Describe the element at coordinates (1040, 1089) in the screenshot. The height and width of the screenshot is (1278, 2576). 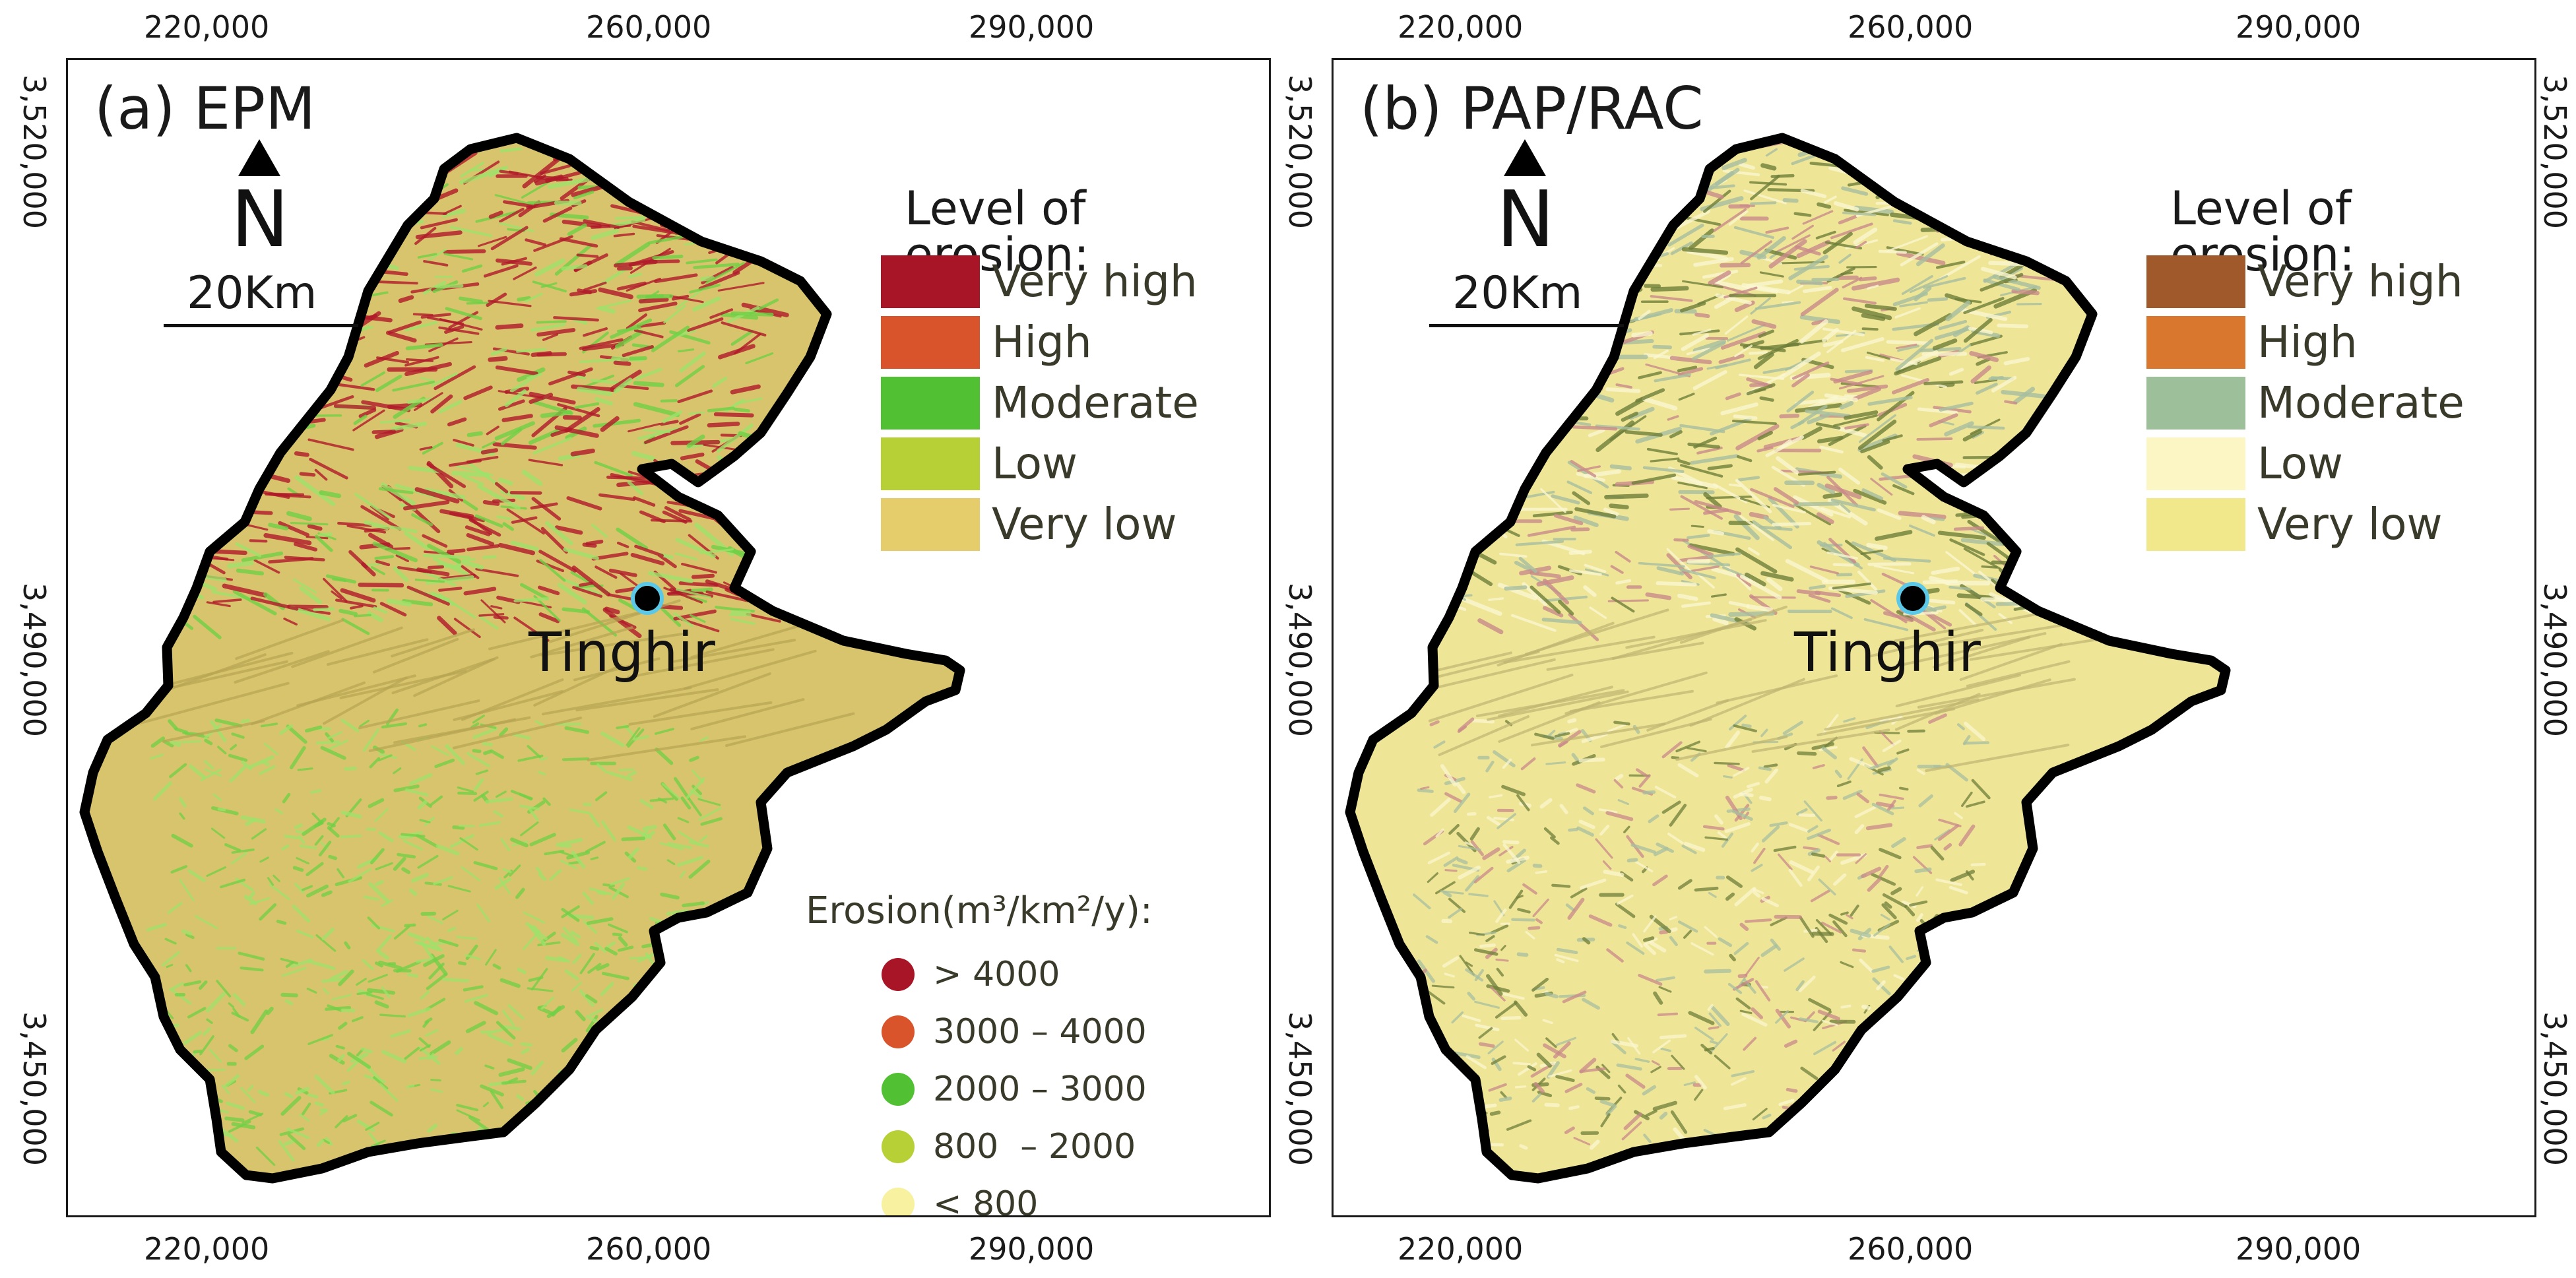
I see `erosion-class-label: 2000 – 3000` at that location.